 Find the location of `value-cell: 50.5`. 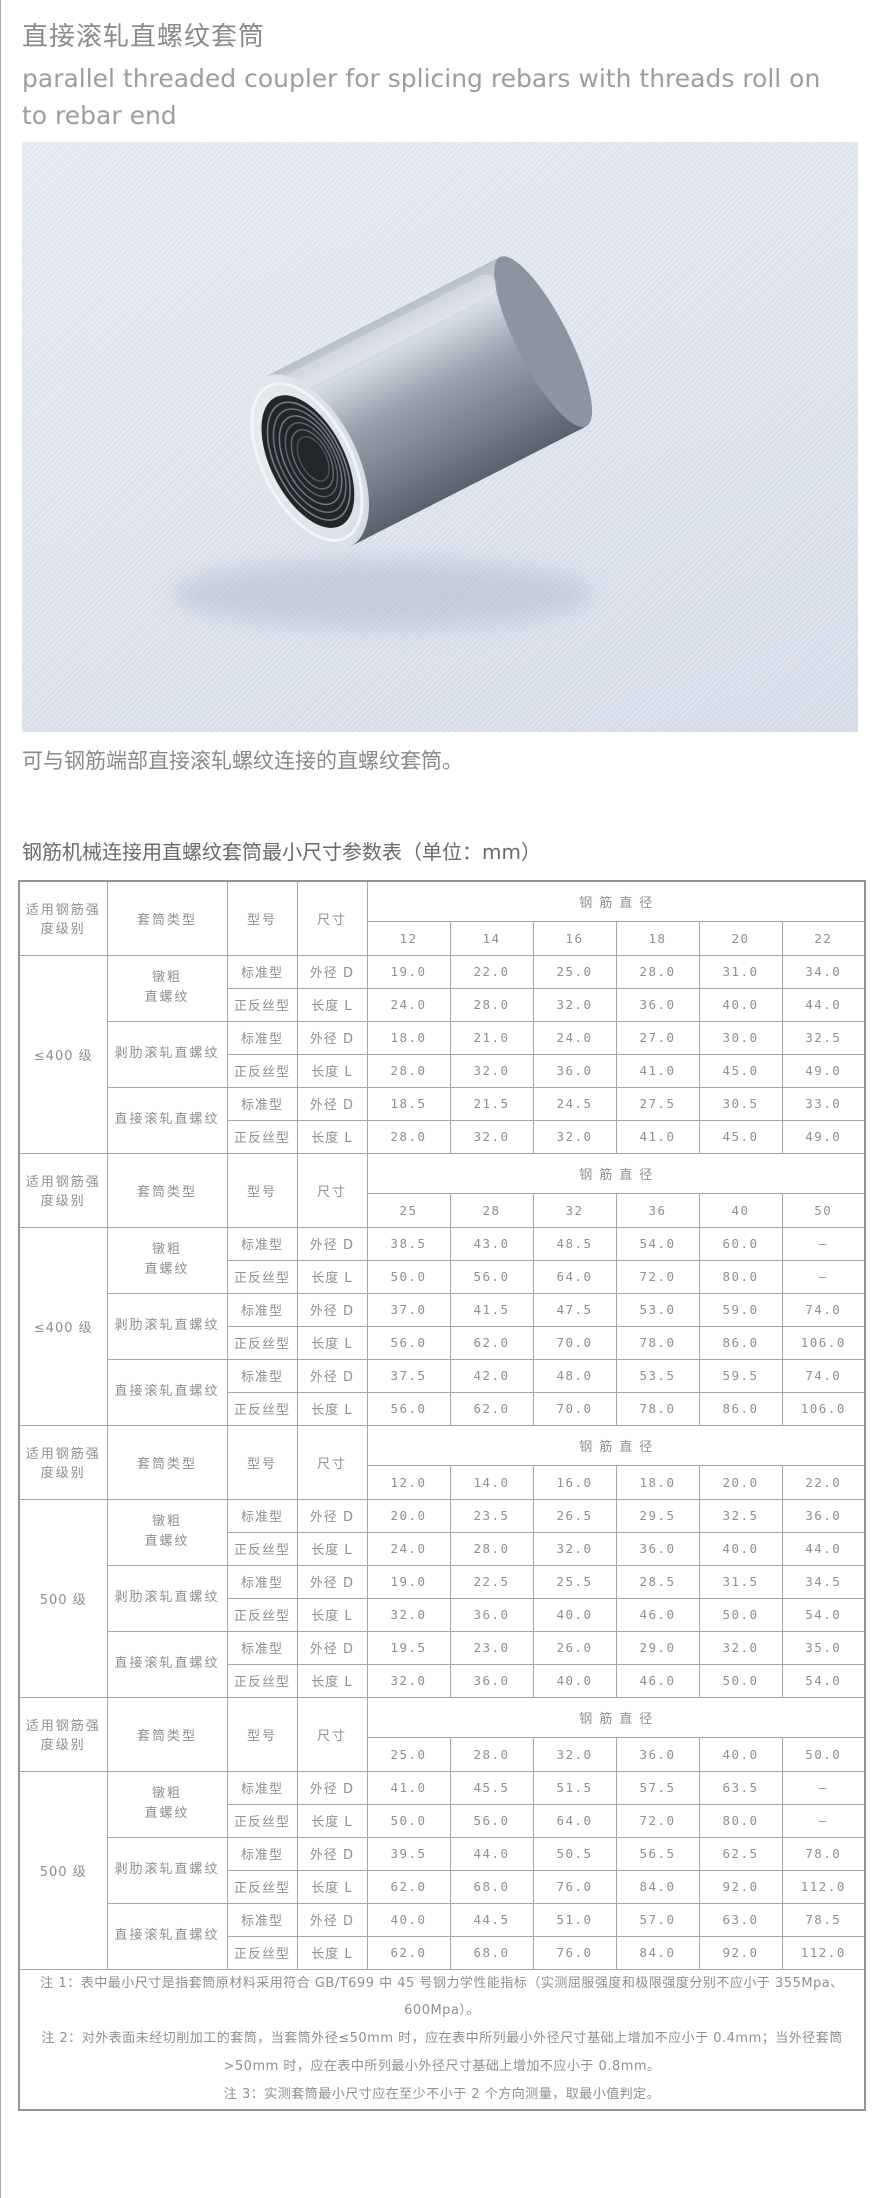

value-cell: 50.5 is located at coordinates (574, 1853).